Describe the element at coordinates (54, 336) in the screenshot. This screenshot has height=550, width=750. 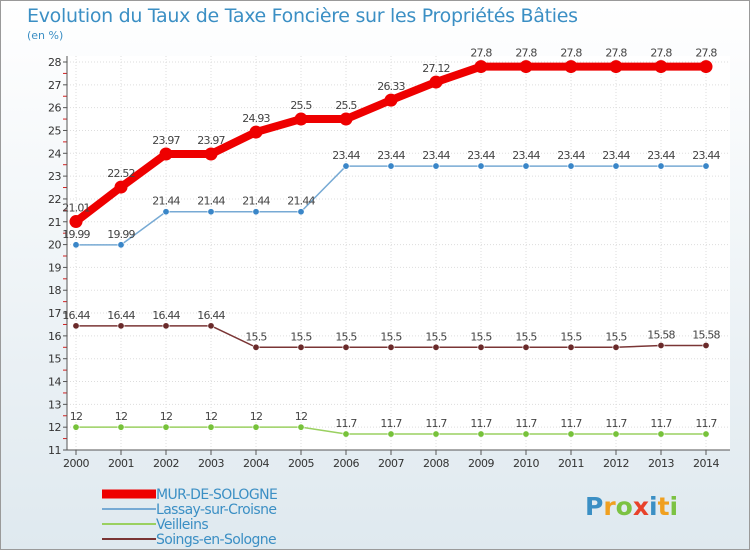
I see `y-tick-label: 16` at that location.